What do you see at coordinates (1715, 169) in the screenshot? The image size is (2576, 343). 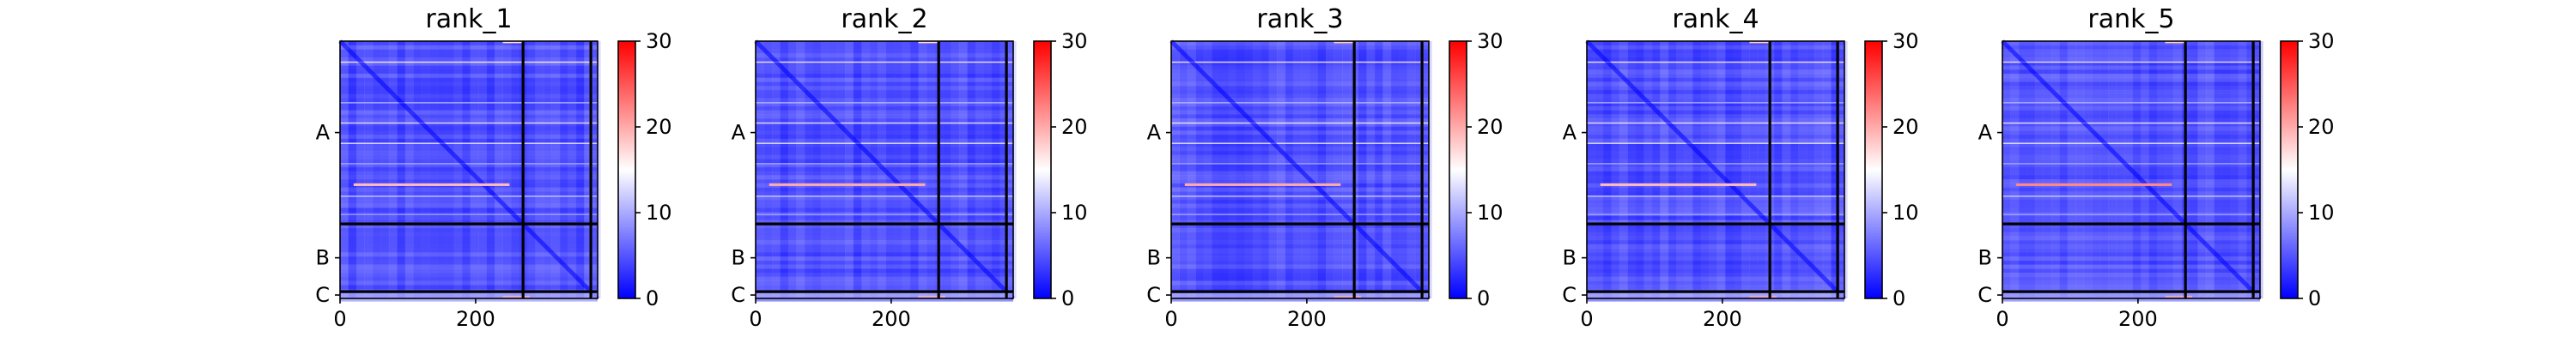 I see `heatmap-diagonal` at bounding box center [1715, 169].